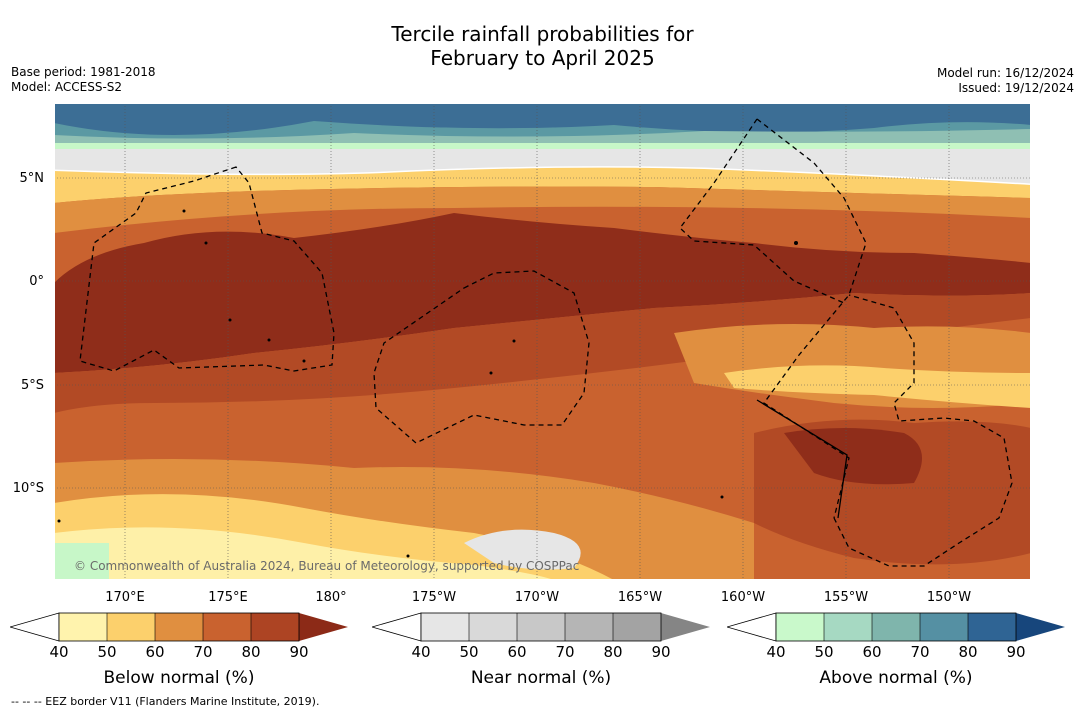 The image size is (1085, 713). Describe the element at coordinates (537, 597) in the screenshot. I see `lon-label-170w: 170°W` at that location.